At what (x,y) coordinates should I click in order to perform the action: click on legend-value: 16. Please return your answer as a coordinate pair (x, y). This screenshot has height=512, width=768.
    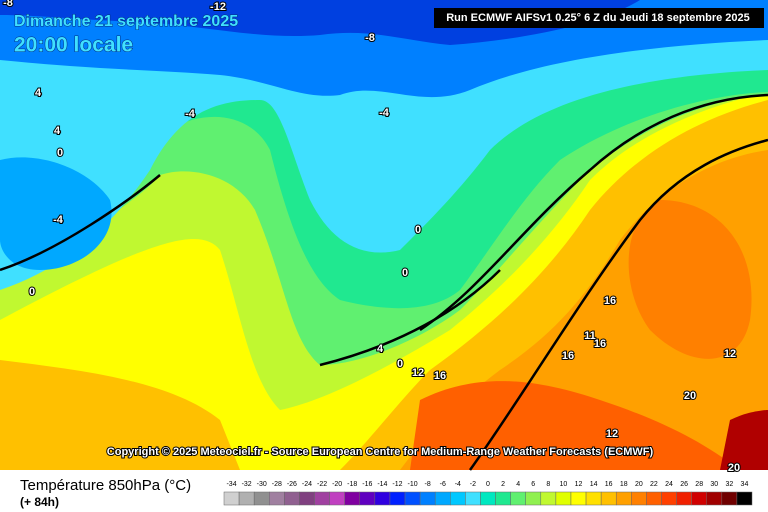
    Looking at the image, I should click on (609, 484).